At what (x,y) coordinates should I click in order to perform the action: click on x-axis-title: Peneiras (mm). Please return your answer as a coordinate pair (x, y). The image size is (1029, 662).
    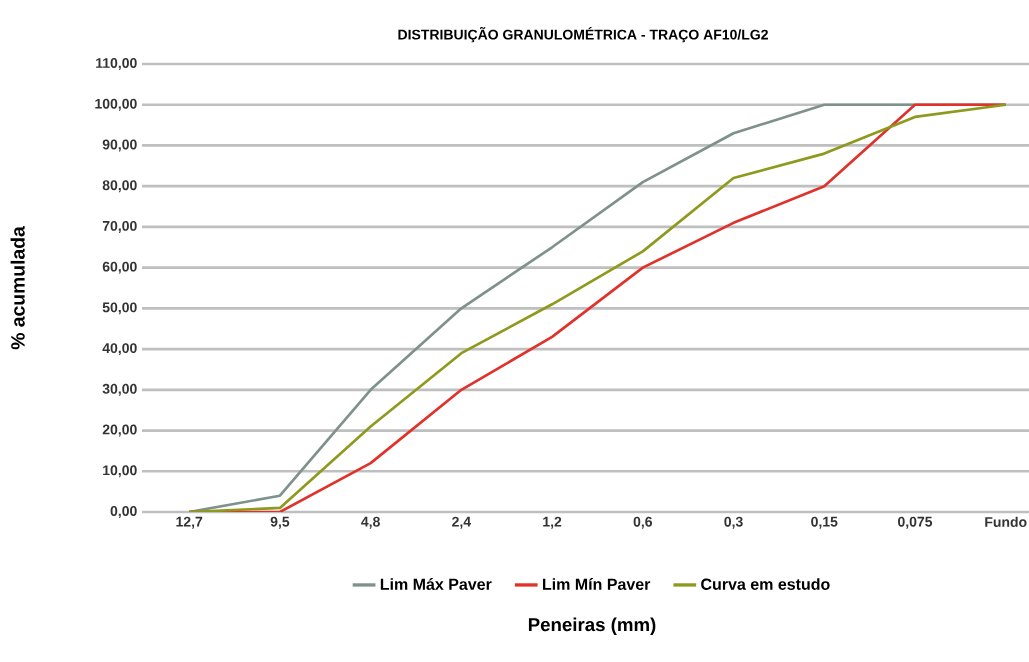
    Looking at the image, I should click on (592, 626).